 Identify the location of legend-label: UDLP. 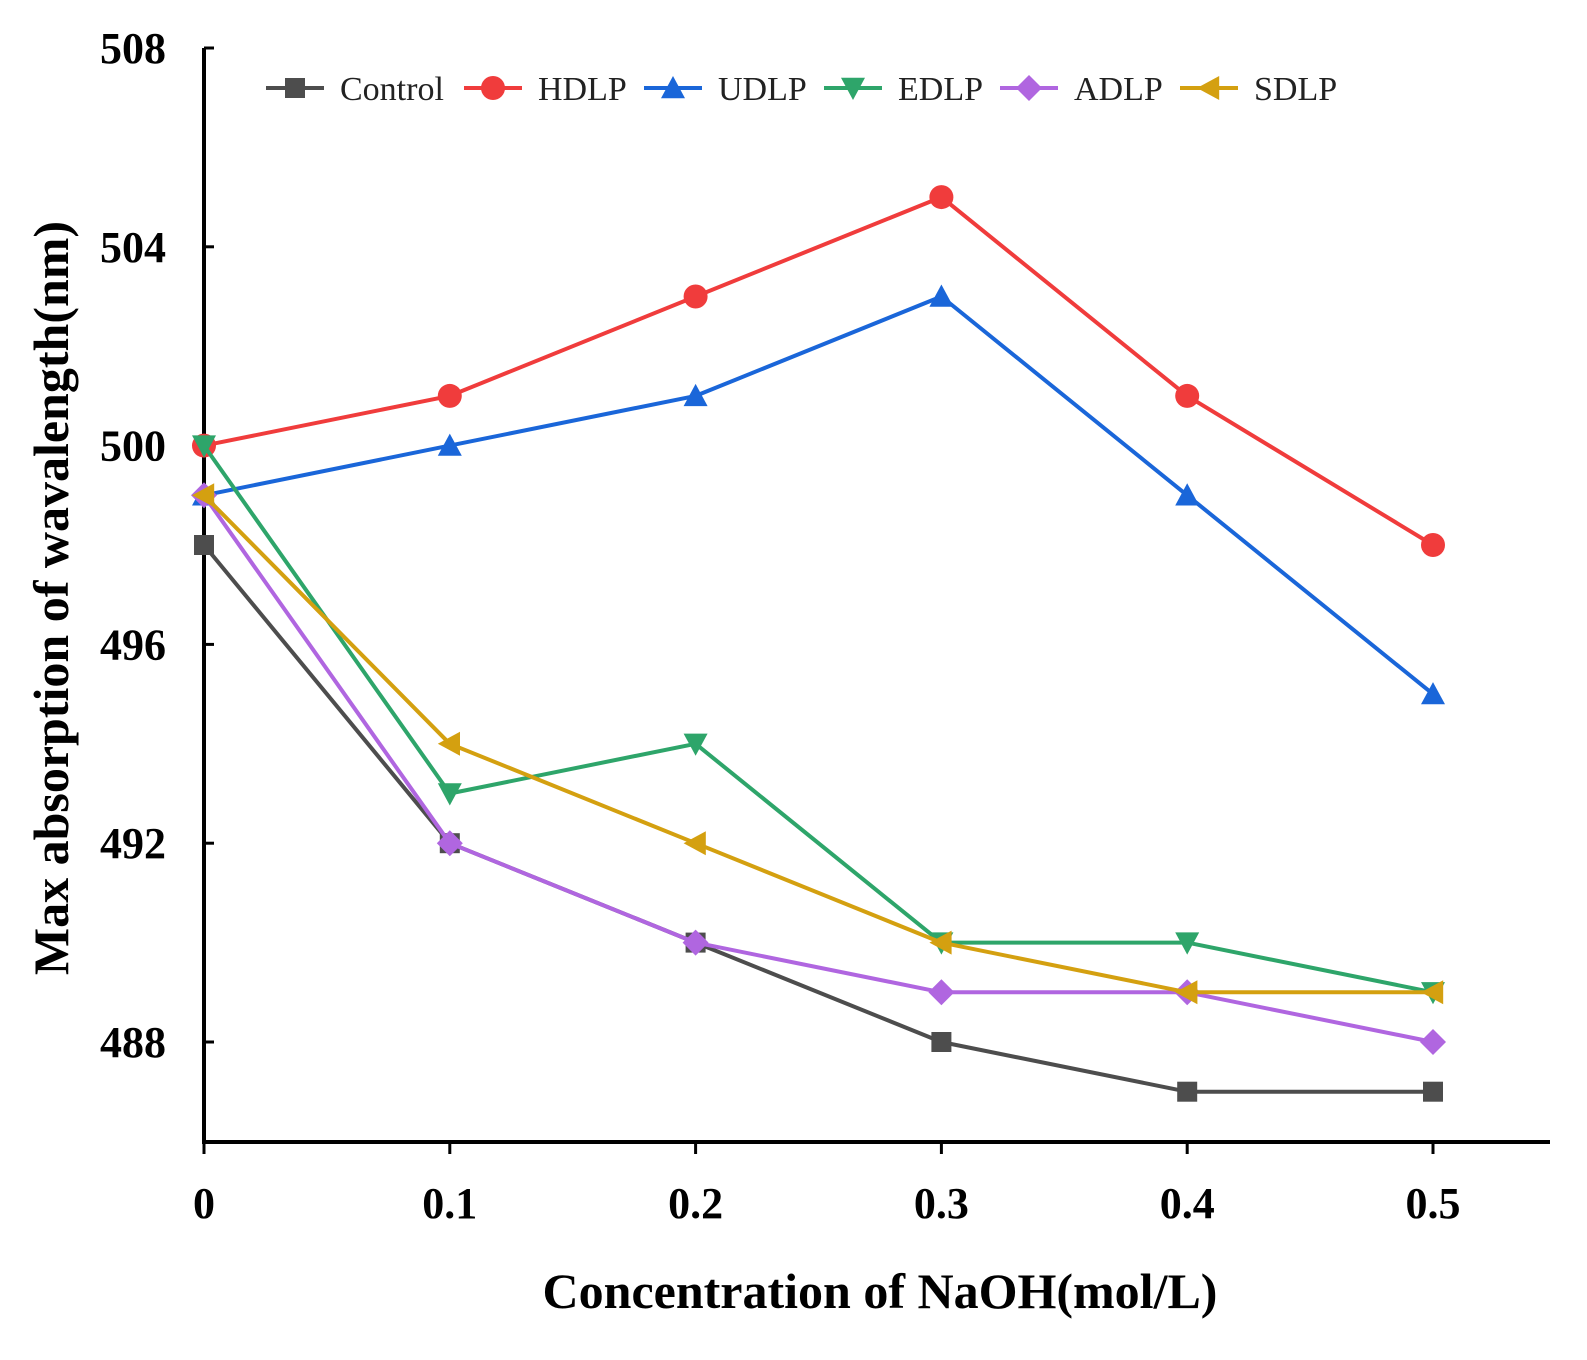
(762, 89).